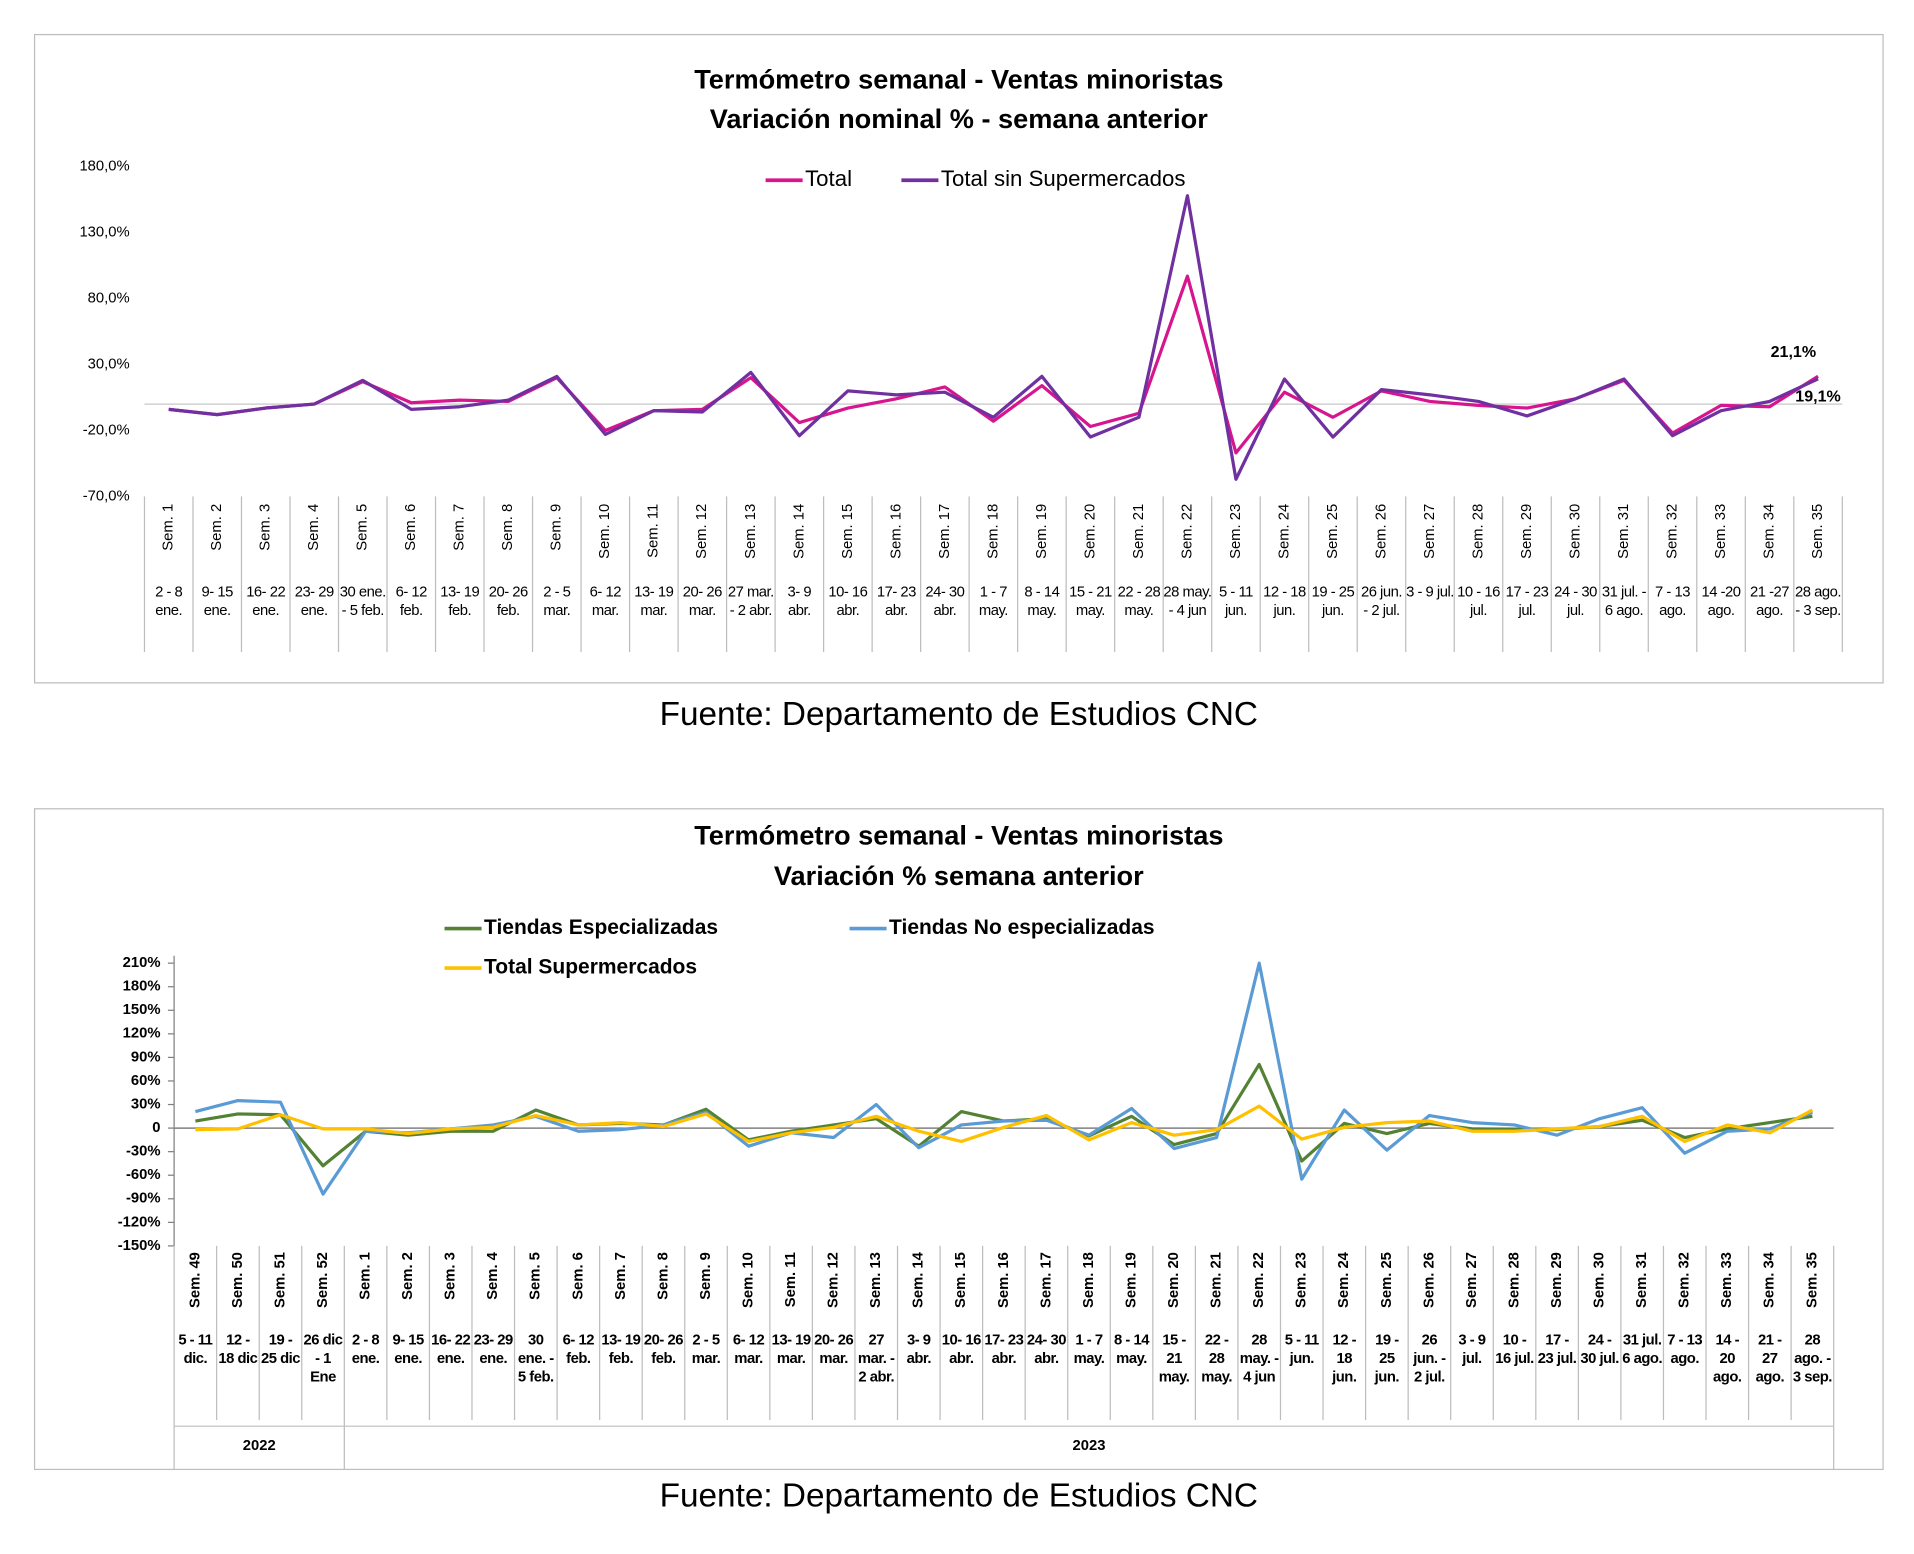 The height and width of the screenshot is (1554, 1914). Describe the element at coordinates (1769, 531) in the screenshot. I see `x-tick-label: Sem. 34` at that location.